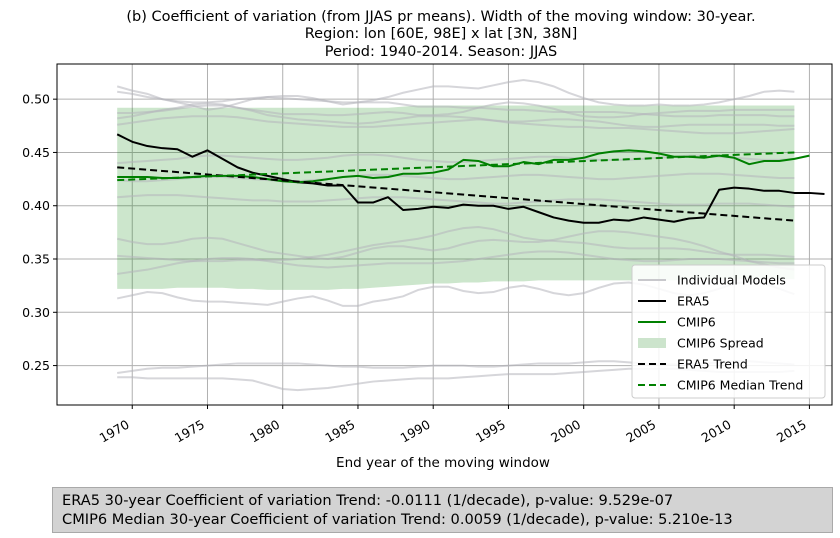  I want to click on series-layer, so click(470, 178).